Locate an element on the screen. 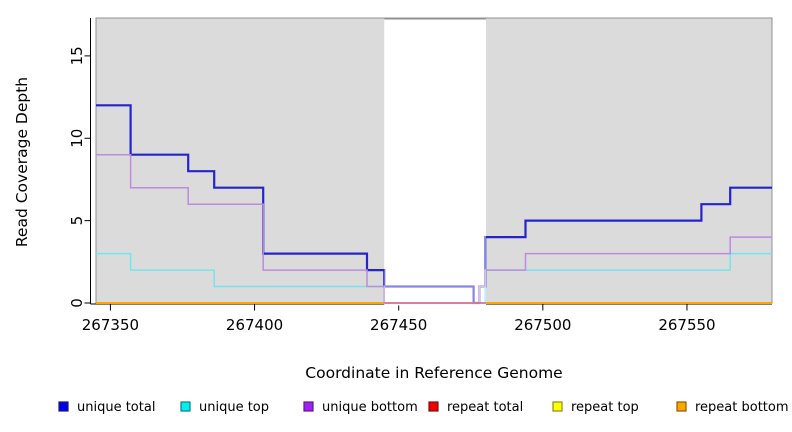  legend-item-repeat-bottom: repeat bottom is located at coordinates (732, 407).